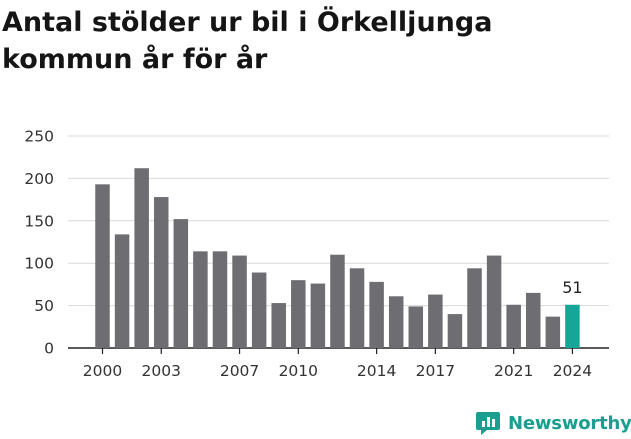 The width and height of the screenshot is (631, 439). I want to click on bar-2005, so click(200, 299).